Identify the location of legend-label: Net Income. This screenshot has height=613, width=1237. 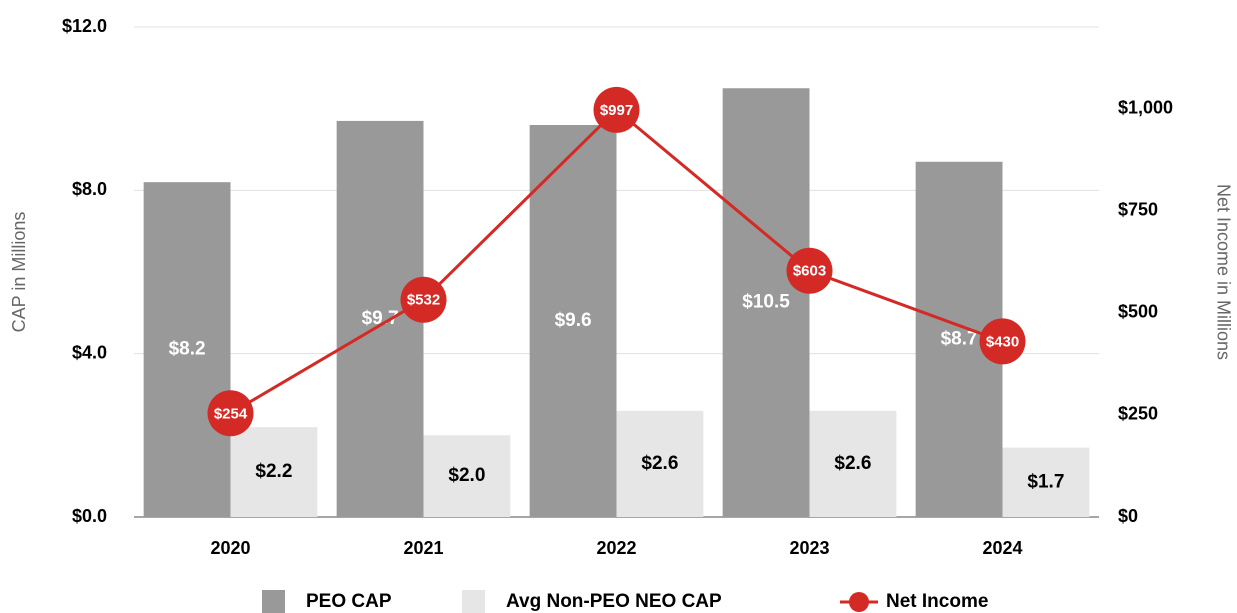
(937, 601).